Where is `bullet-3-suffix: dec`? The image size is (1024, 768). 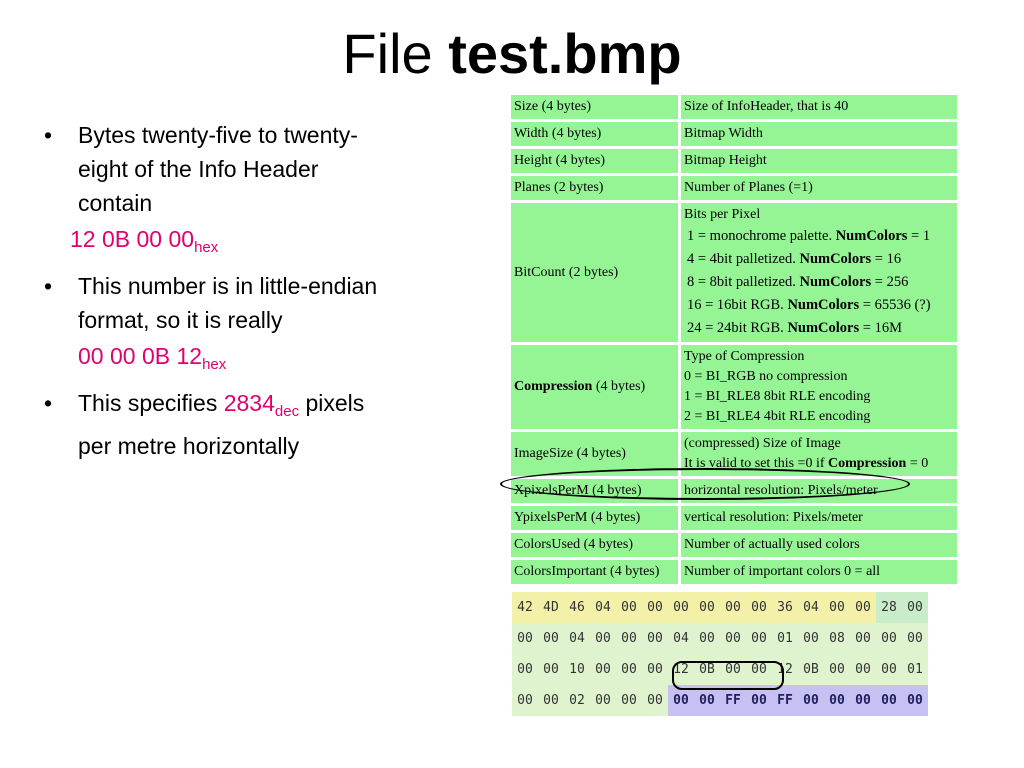 bullet-3-suffix: dec is located at coordinates (287, 411).